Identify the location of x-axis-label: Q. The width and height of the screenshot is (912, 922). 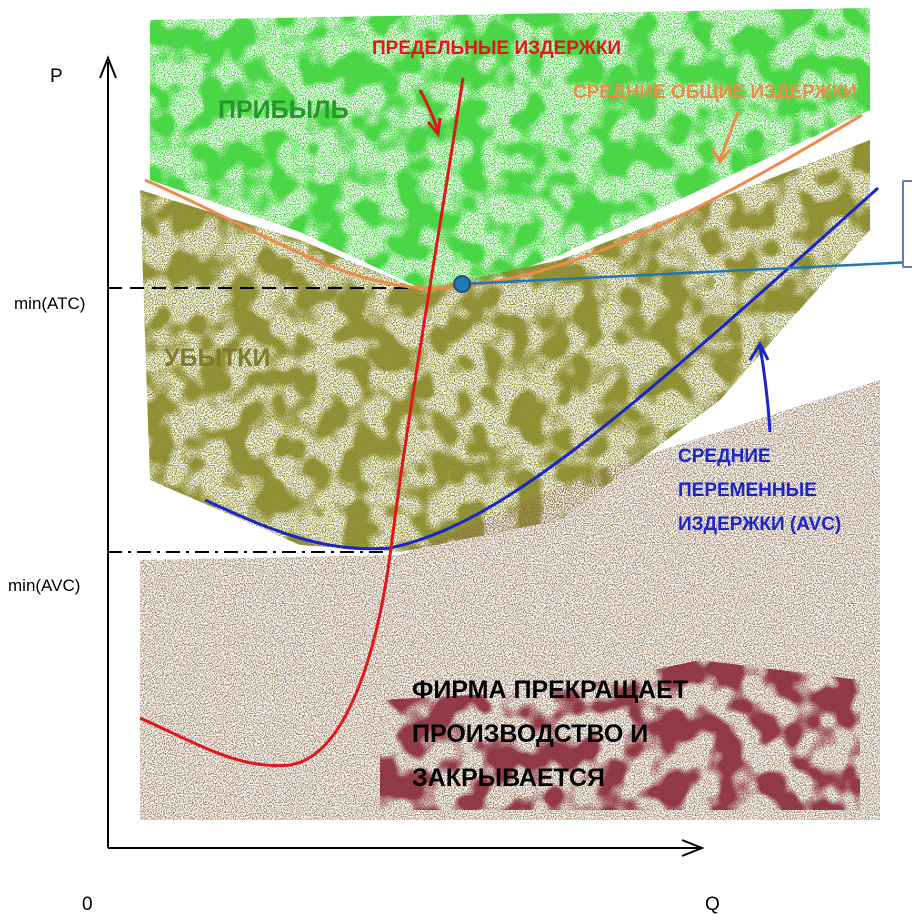
(712, 904).